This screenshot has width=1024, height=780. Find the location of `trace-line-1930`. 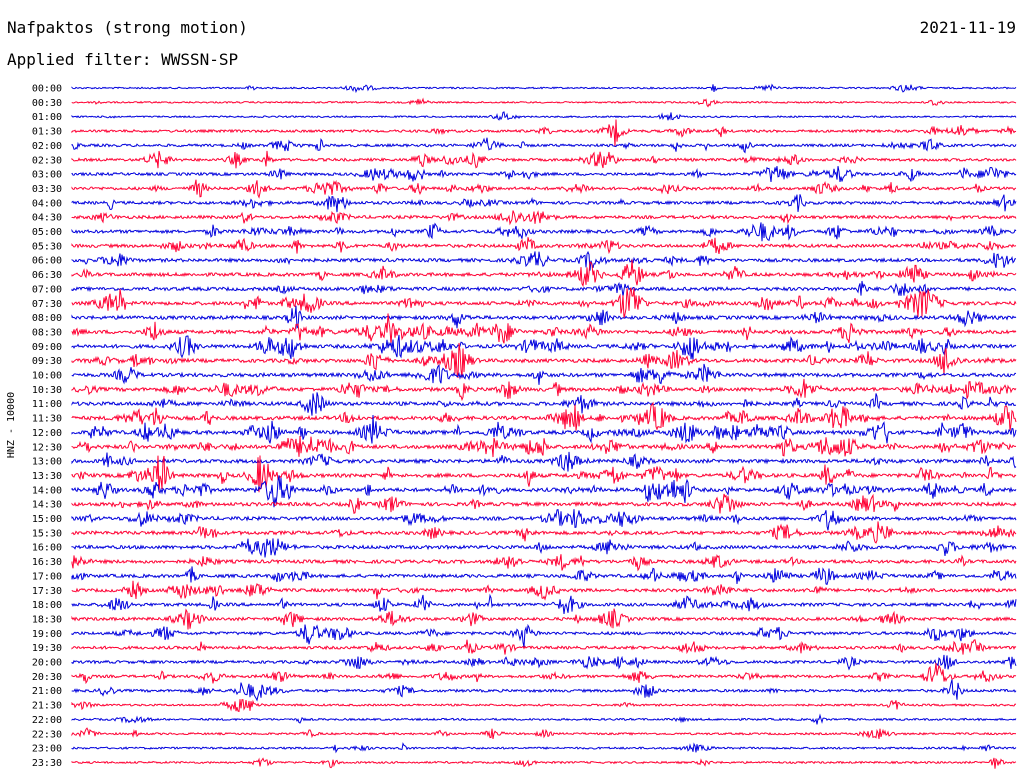

trace-line-1930 is located at coordinates (544, 647).